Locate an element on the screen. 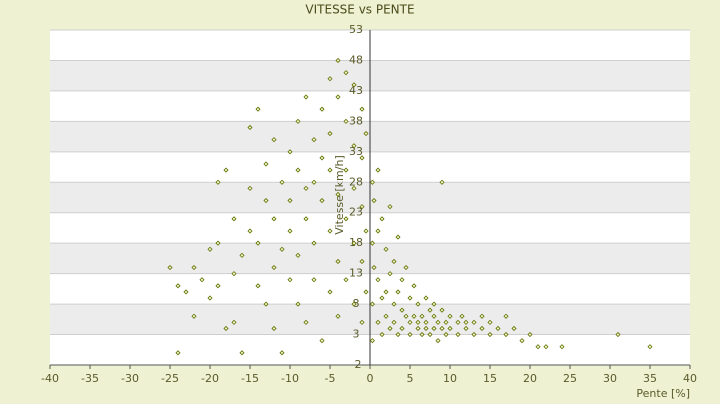 The image size is (720, 404). x-tick-label: 25 is located at coordinates (570, 378).